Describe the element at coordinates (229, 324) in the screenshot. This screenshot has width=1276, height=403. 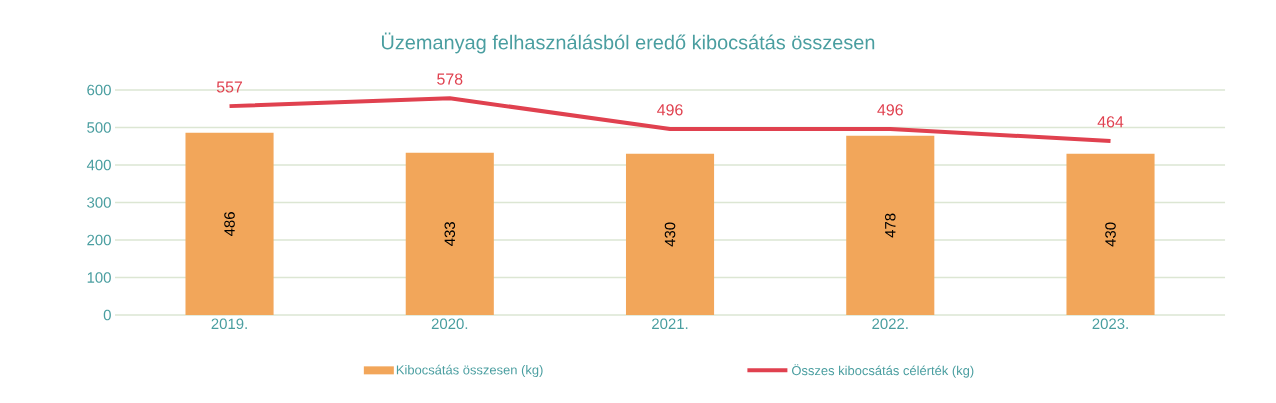
I see `x-tick-label: 2019.` at that location.